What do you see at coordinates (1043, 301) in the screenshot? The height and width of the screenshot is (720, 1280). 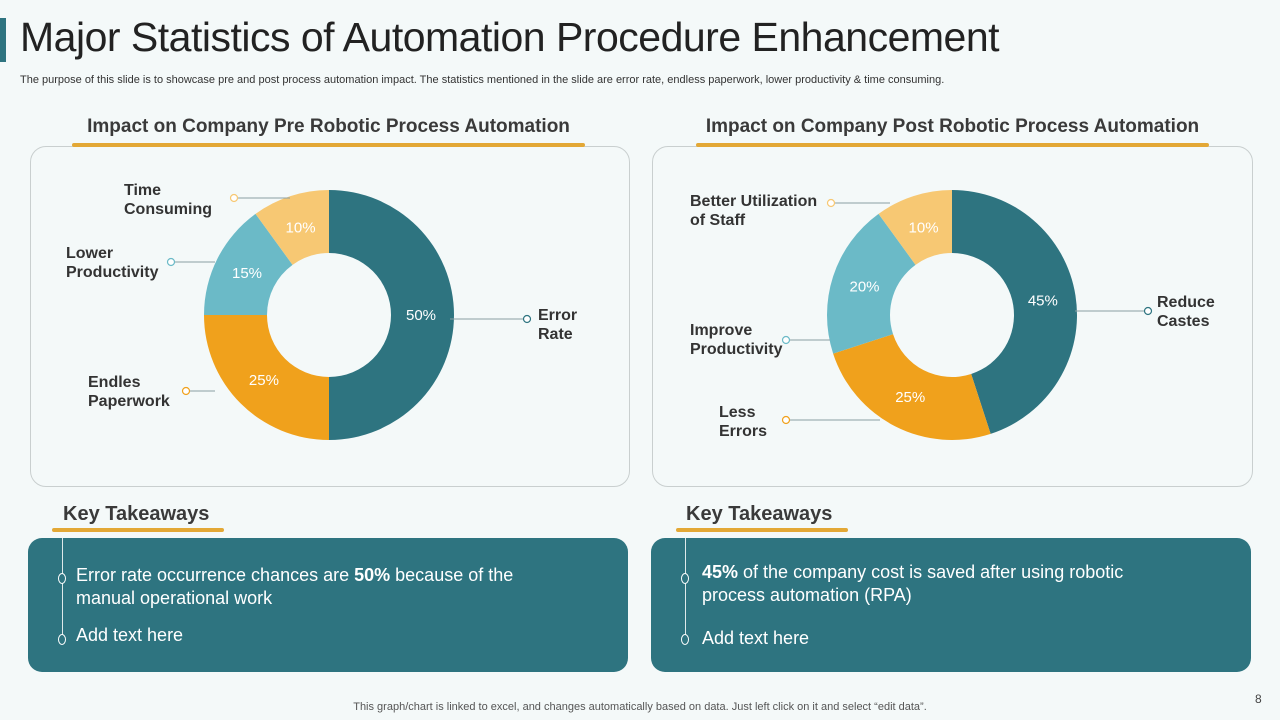 I see `slice-value-label: 45%` at bounding box center [1043, 301].